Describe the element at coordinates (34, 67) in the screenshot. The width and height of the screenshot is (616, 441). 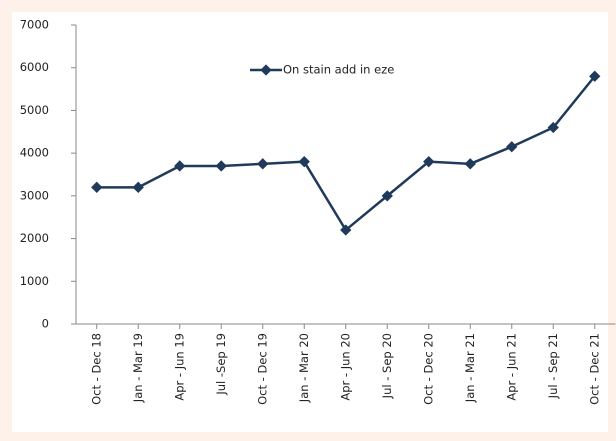
I see `y-tick-label: 6000` at that location.